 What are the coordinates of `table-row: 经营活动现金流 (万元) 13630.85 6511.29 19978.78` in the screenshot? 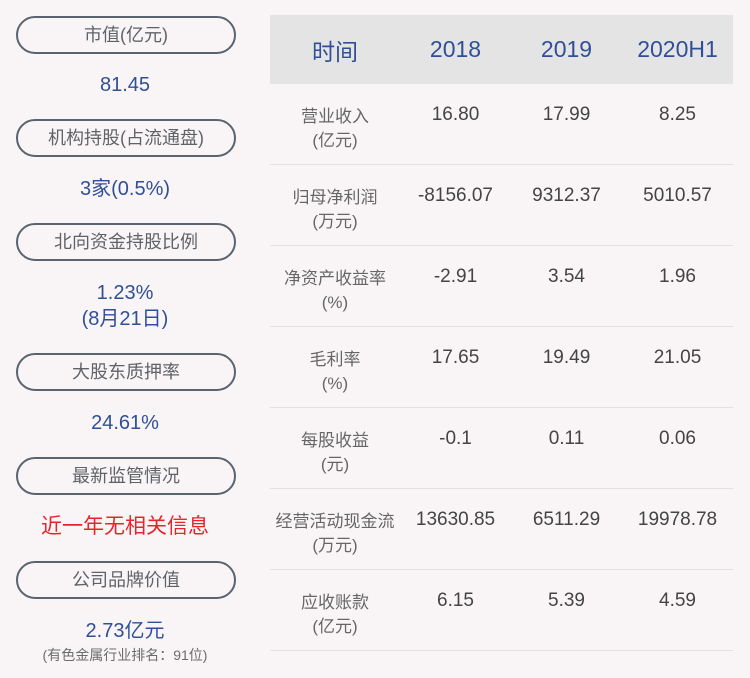 It's located at (501, 529).